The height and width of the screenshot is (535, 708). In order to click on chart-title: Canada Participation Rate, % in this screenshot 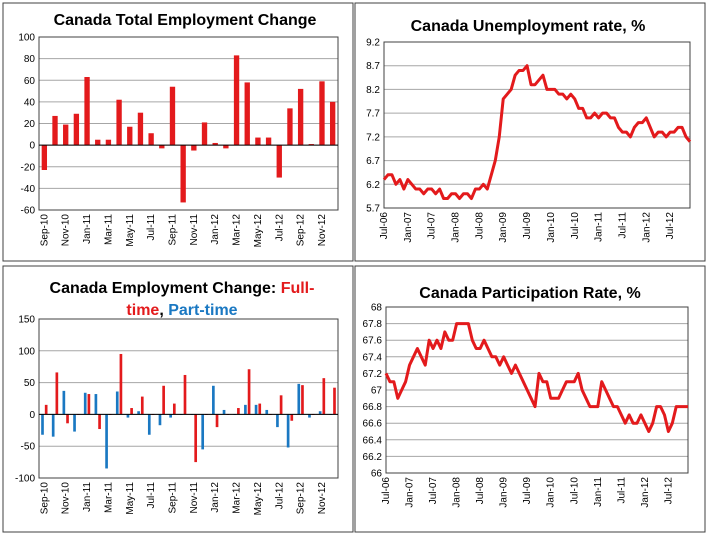, I will do `click(529, 293)`.